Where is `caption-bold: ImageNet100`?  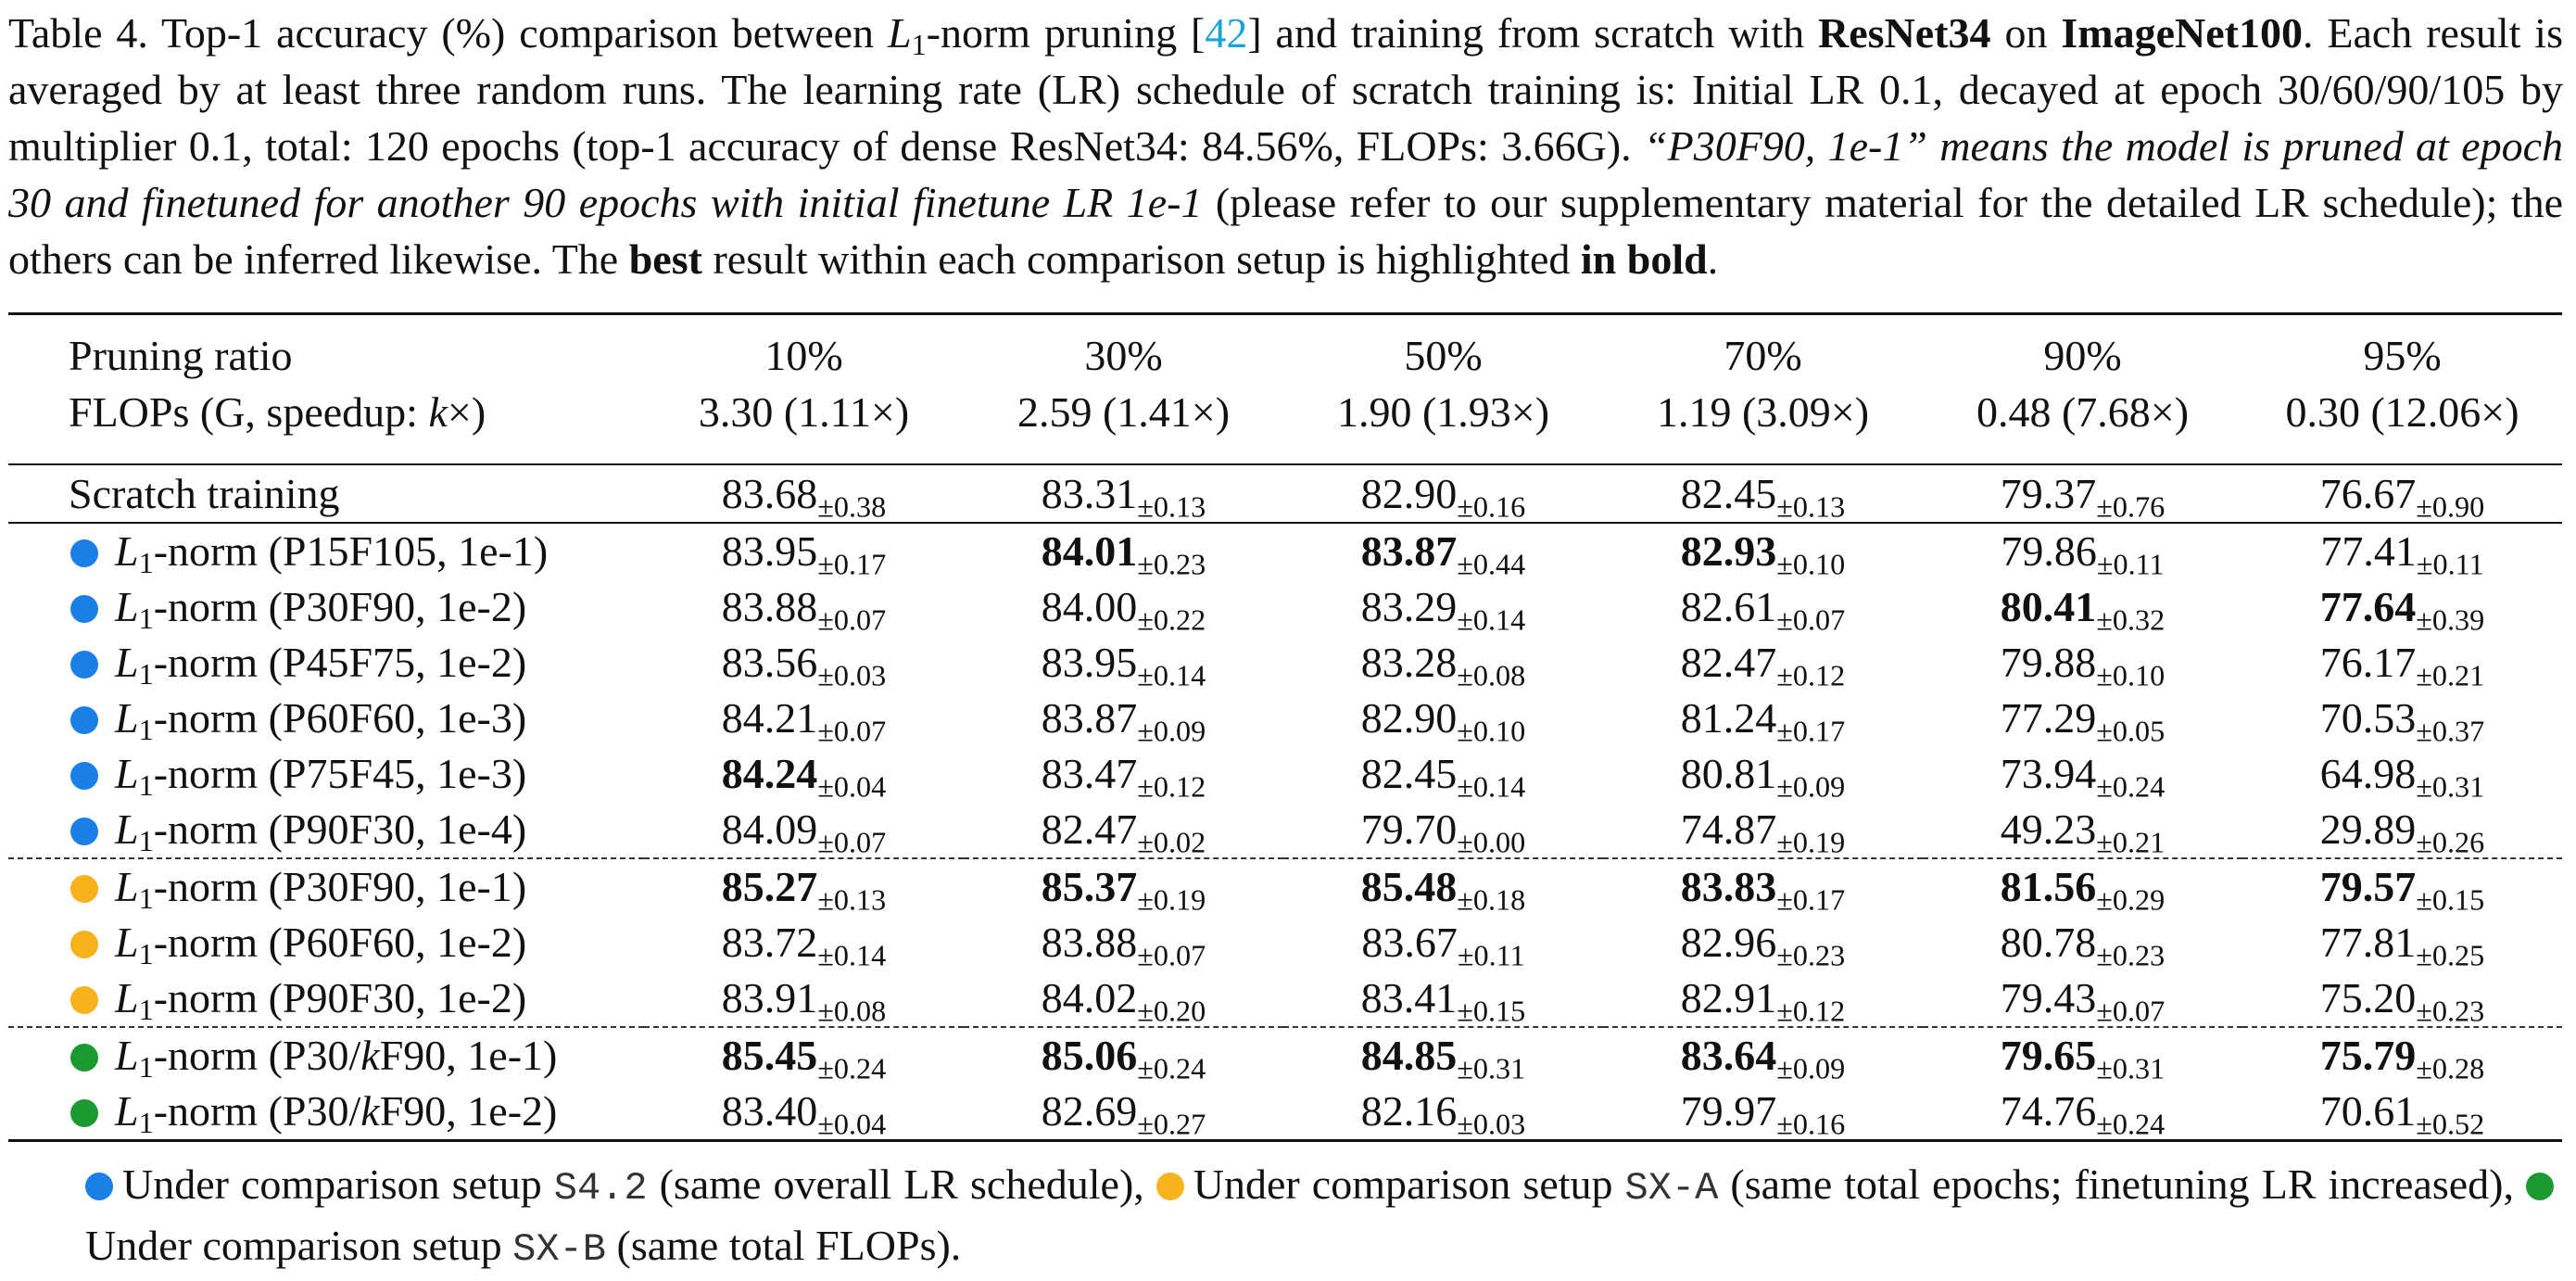 caption-bold: ImageNet100 is located at coordinates (2182, 33).